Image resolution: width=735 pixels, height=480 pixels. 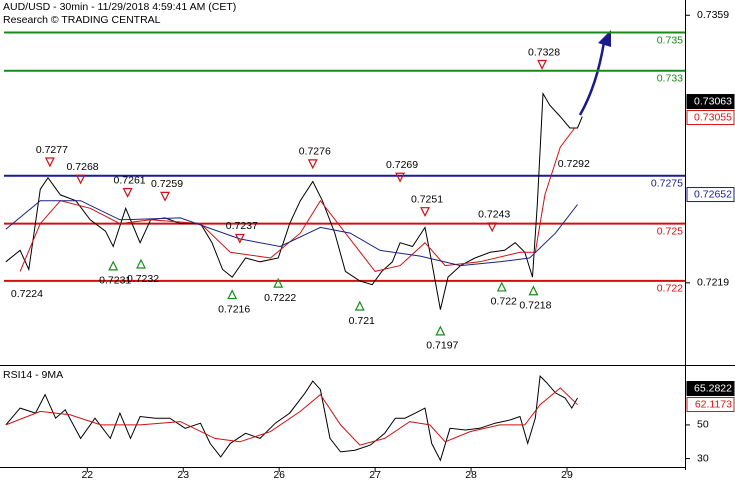 What do you see at coordinates (442, 346) in the screenshot?
I see `annotation-label: 0.7197` at bounding box center [442, 346].